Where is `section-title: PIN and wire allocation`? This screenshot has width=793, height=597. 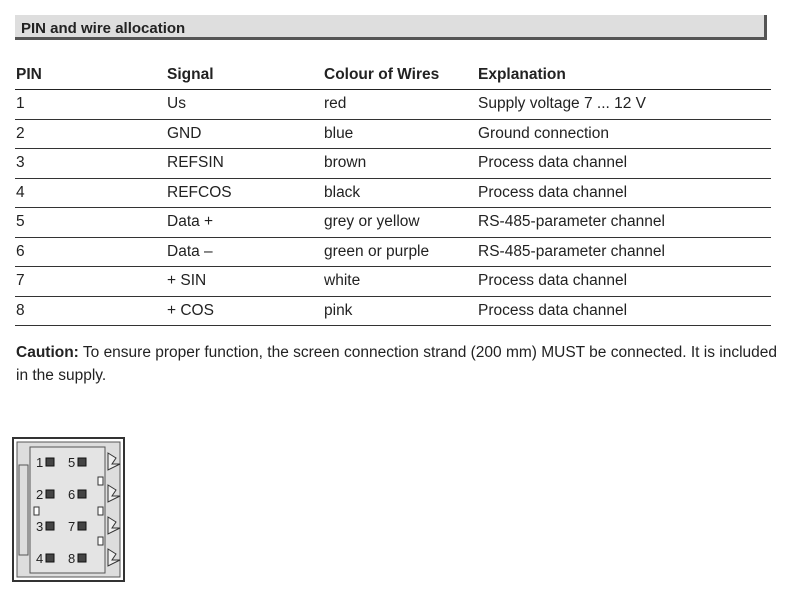
section-title: PIN and wire allocation is located at coordinates (391, 27).